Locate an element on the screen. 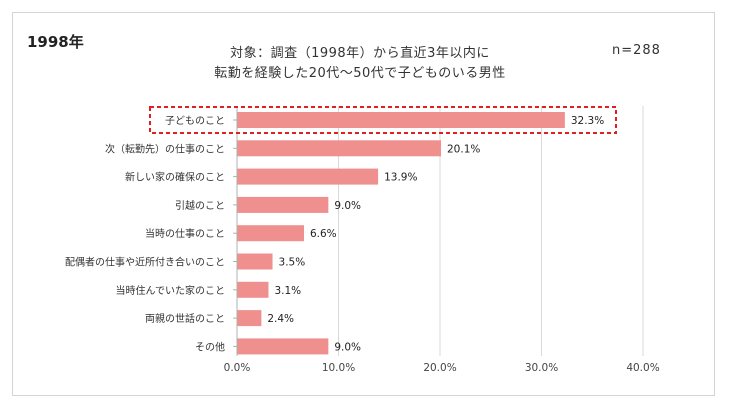 This screenshot has height=409, width=729. x-tick-label: 30.0% is located at coordinates (541, 368).